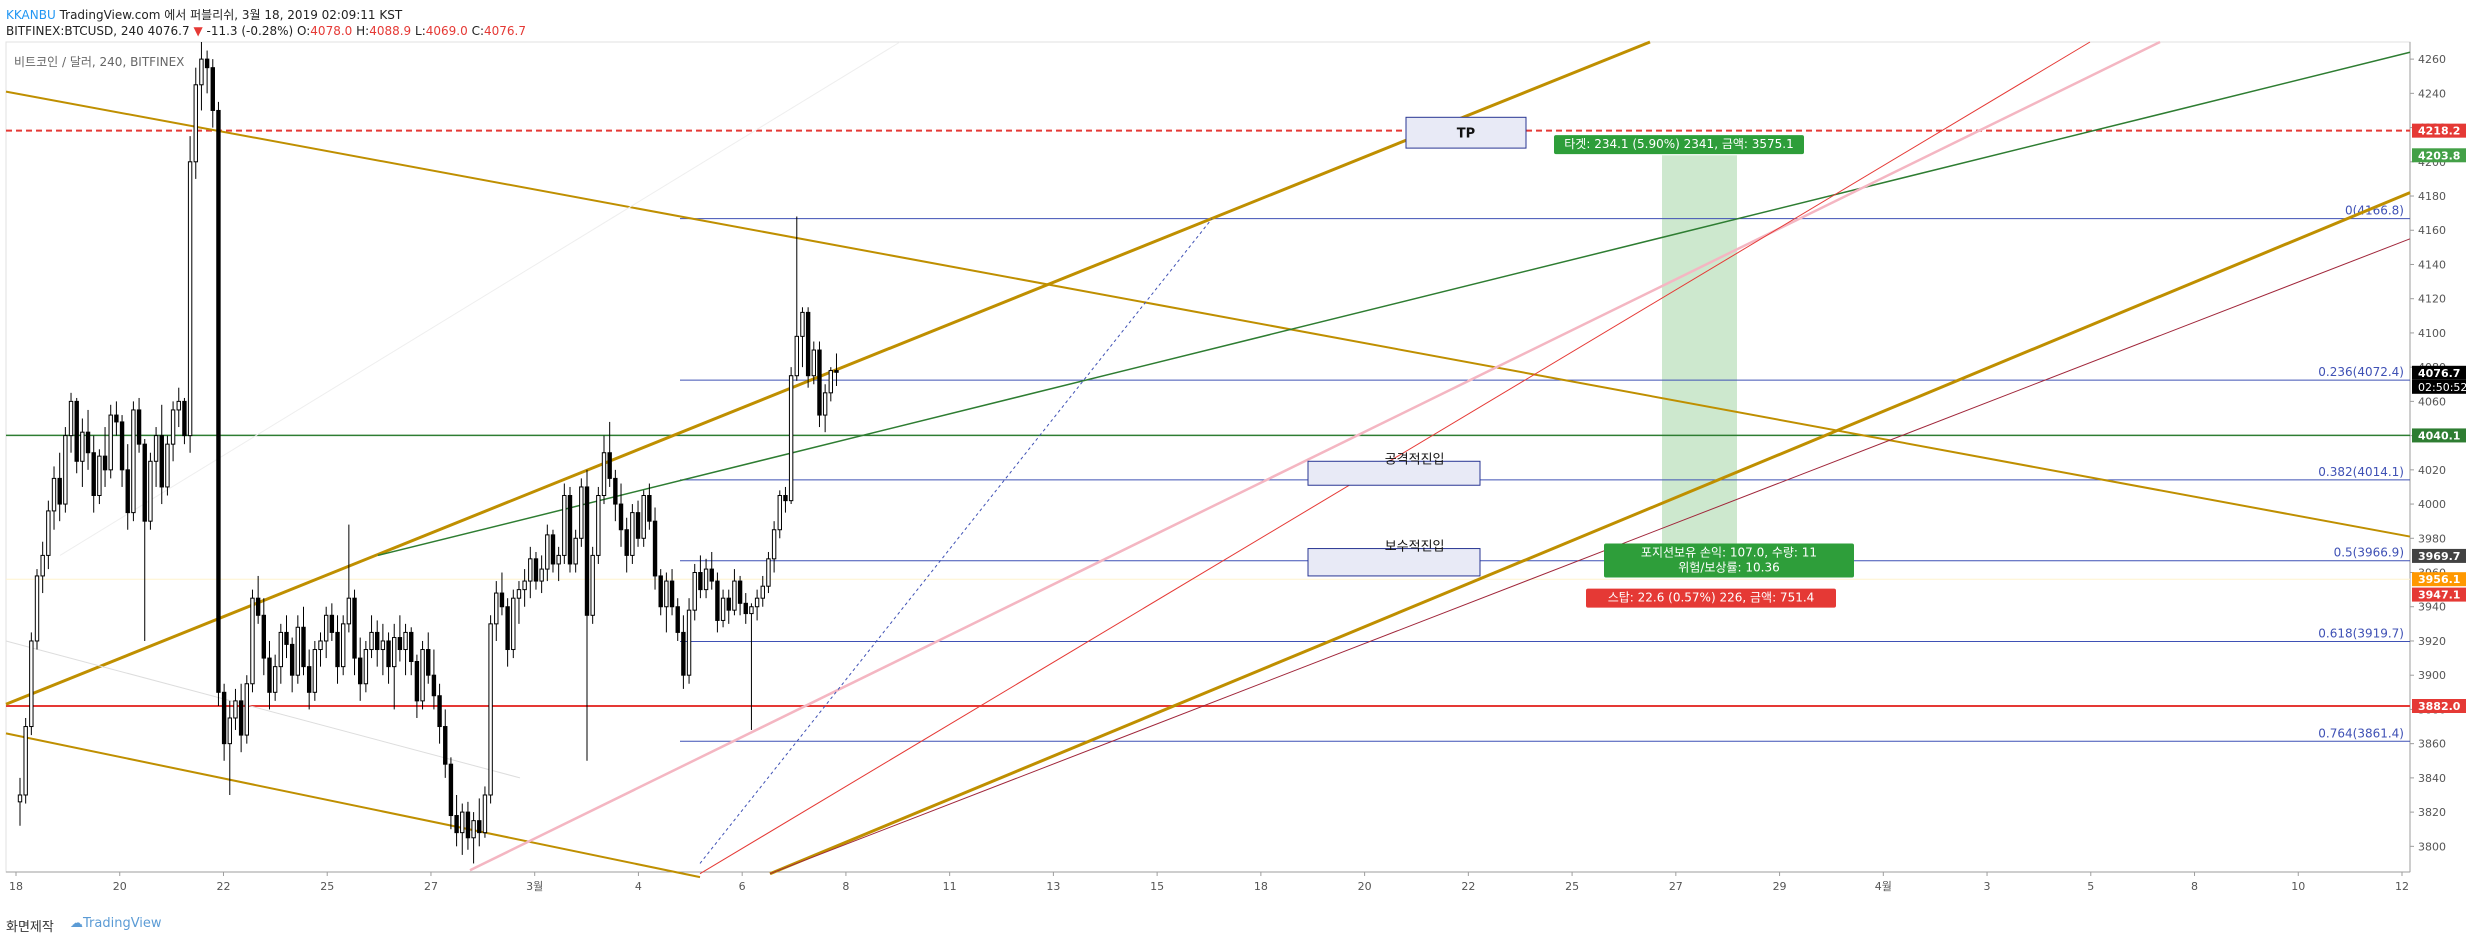 The width and height of the screenshot is (2468, 938). What do you see at coordinates (1987, 886) in the screenshot?
I see `x-tick-label: 3` at bounding box center [1987, 886].